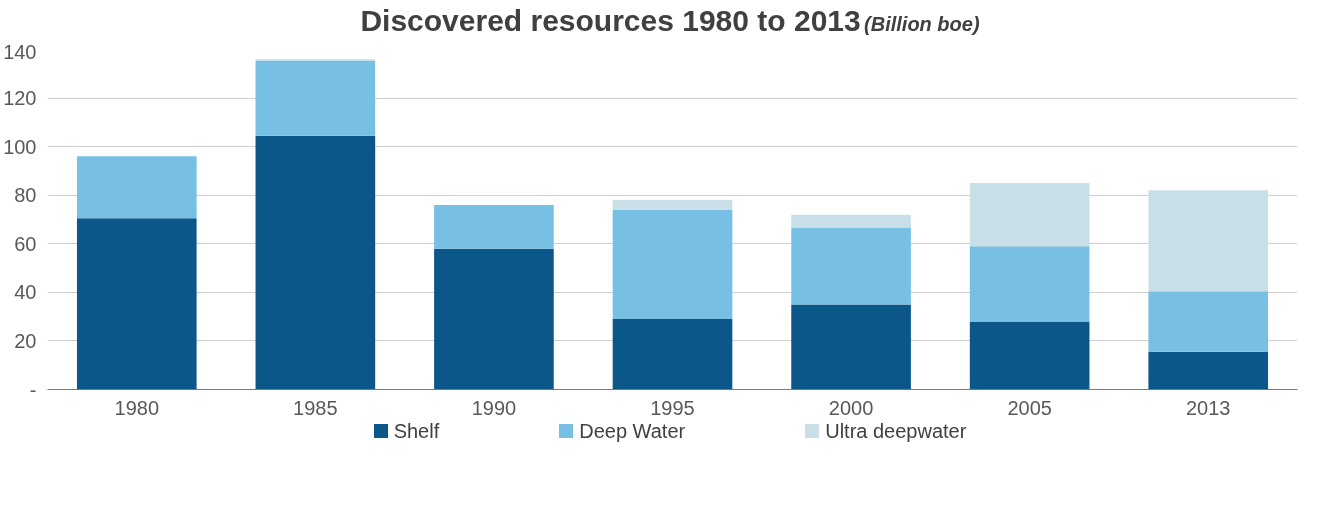  What do you see at coordinates (416, 431) in the screenshot?
I see `legend-label: Shelf` at bounding box center [416, 431].